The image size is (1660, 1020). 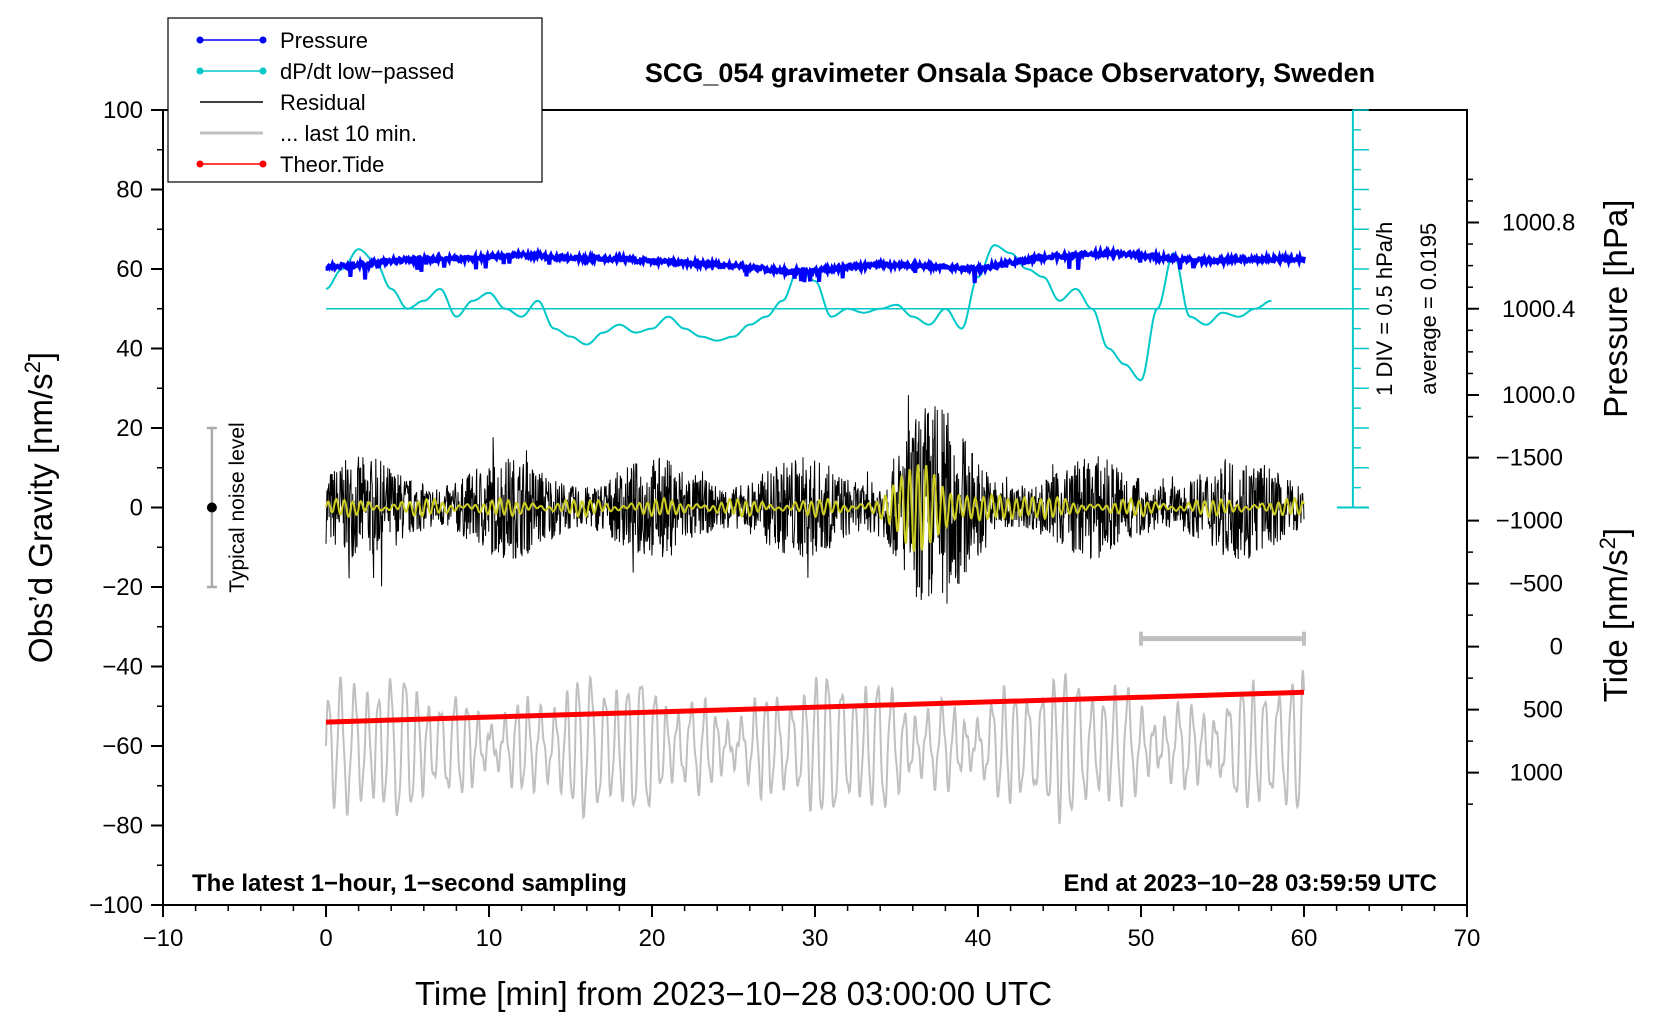 I want to click on residual-lowpass-line, so click(x=815, y=507).